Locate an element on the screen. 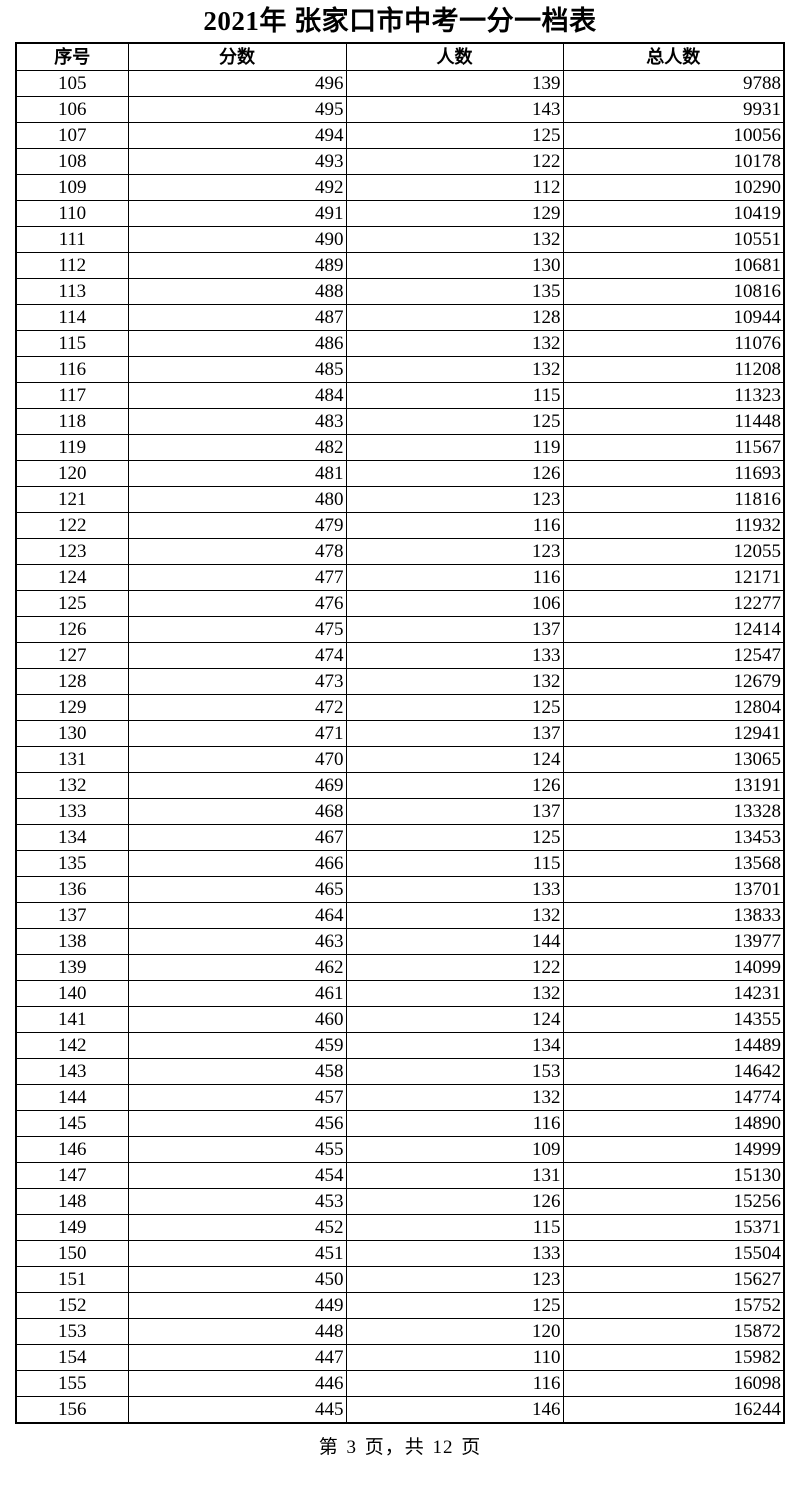 This screenshot has height=1489, width=800. cell-total: 14355 is located at coordinates (673, 1019).